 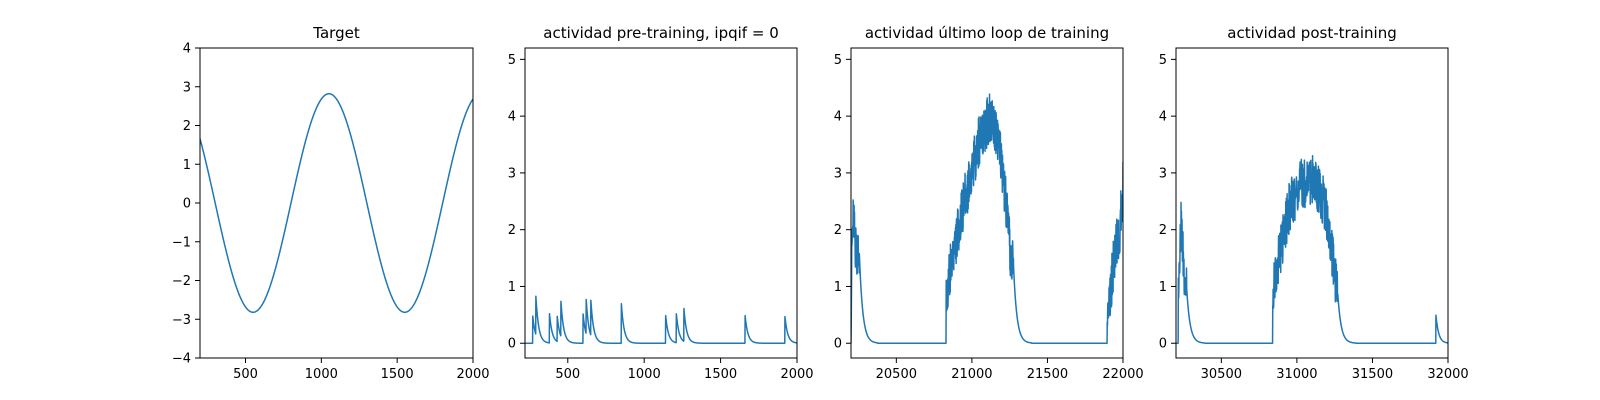 I want to click on x-tick-label: 20500, so click(x=896, y=374).